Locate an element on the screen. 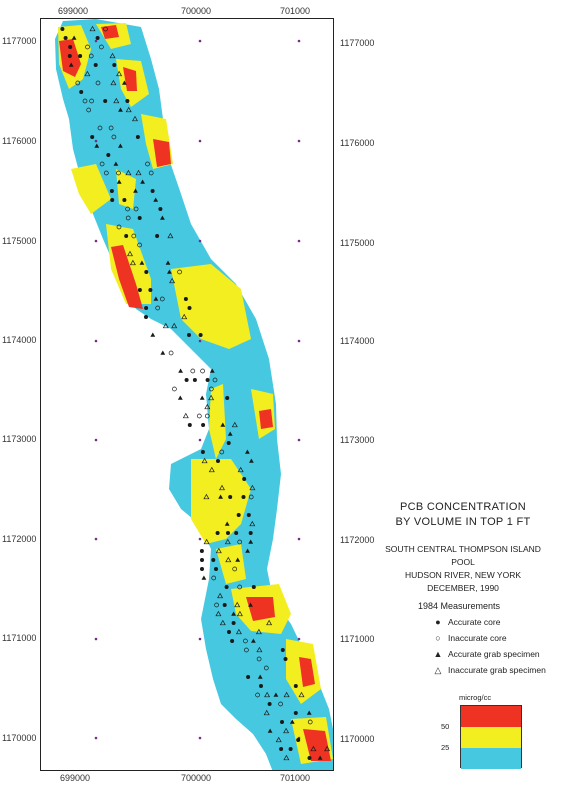 The height and width of the screenshot is (794, 576). legend-item-accurate-core: ● Accurate core is located at coordinates (466, 622).